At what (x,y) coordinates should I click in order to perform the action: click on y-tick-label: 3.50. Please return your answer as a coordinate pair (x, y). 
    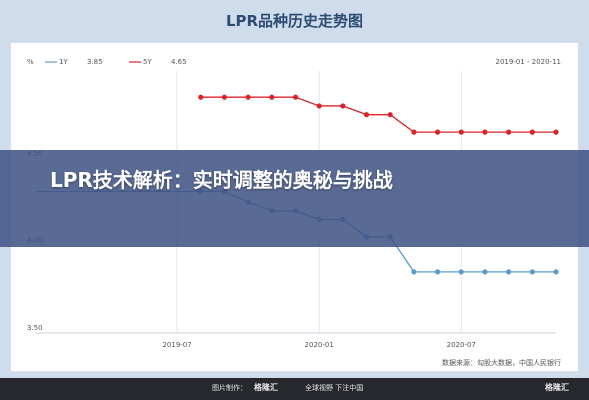
    Looking at the image, I should click on (35, 328).